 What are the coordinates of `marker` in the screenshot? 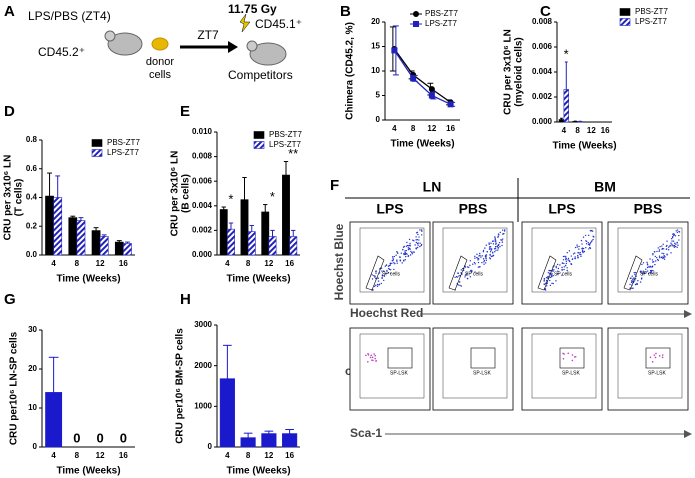 It's located at (450, 104).